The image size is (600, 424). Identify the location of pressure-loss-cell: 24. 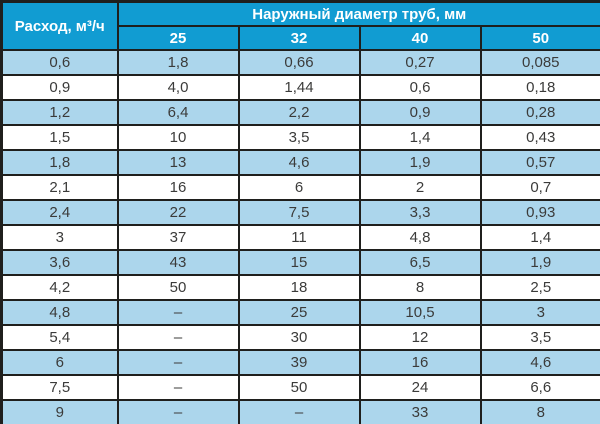
(420, 387).